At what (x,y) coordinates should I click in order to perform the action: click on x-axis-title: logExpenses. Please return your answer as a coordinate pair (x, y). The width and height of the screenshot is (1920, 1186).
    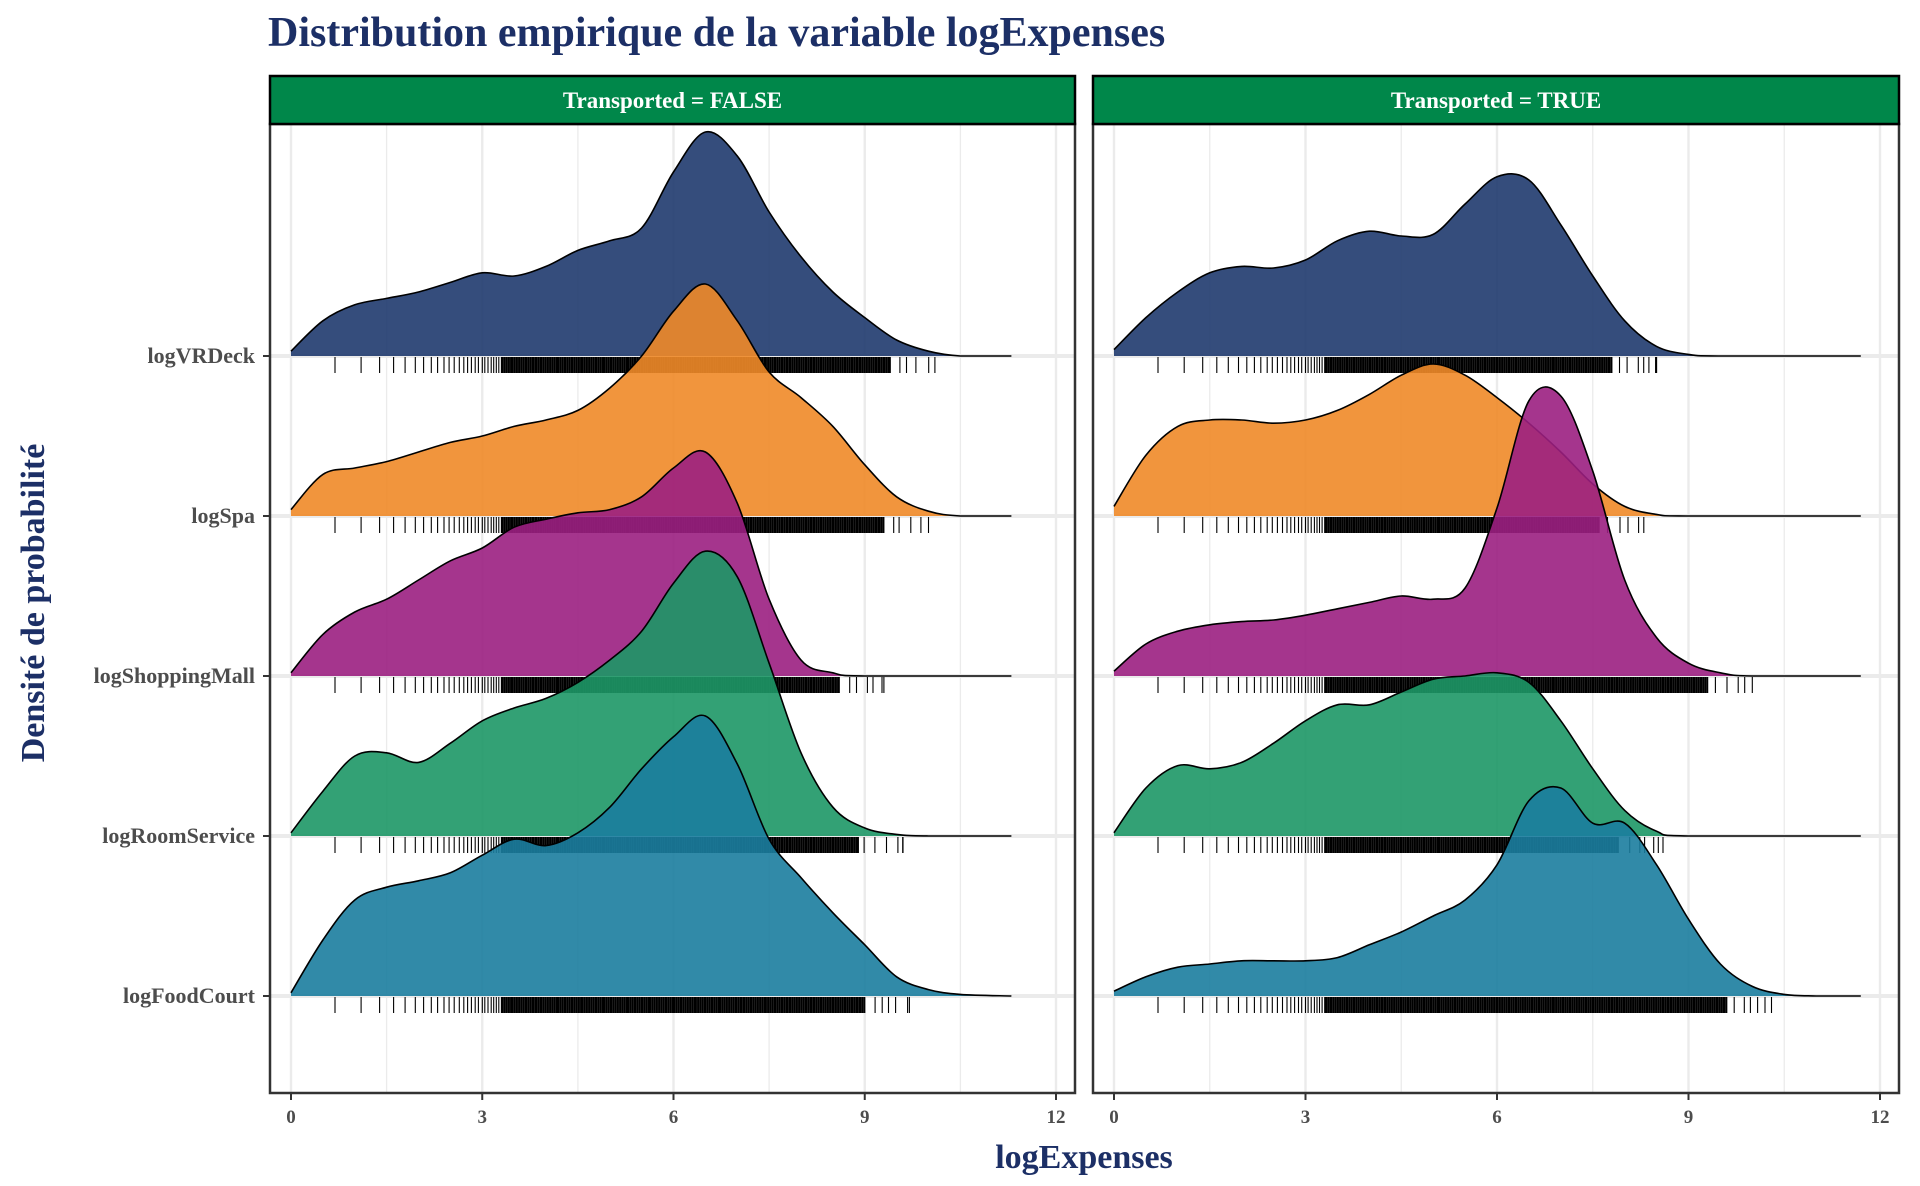
    Looking at the image, I should click on (1084, 1157).